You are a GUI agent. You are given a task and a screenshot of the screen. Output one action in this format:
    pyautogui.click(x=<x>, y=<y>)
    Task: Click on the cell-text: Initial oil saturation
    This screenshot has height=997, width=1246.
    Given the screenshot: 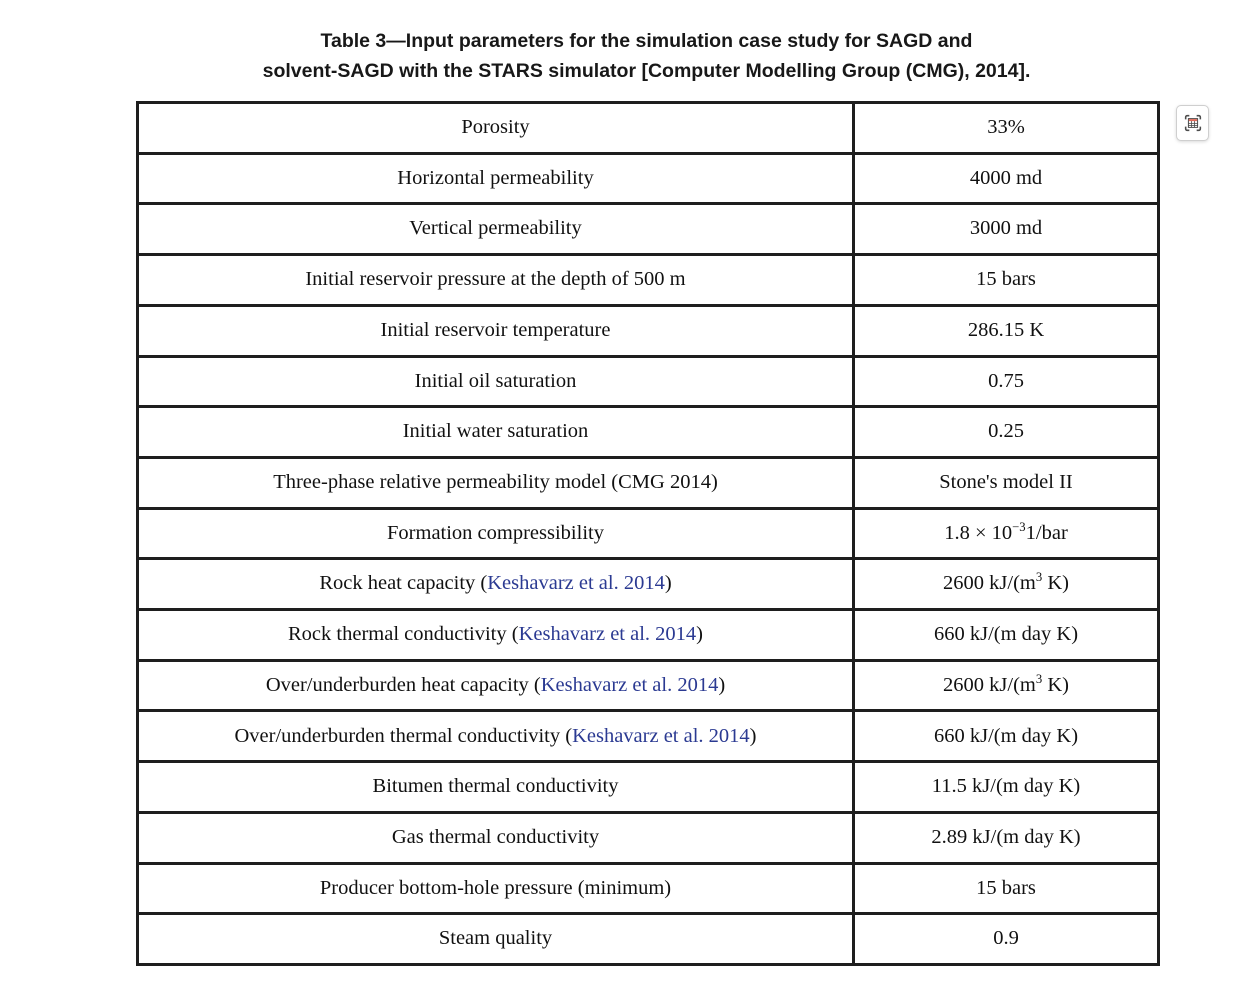 What is the action you would take?
    pyautogui.click(x=495, y=380)
    